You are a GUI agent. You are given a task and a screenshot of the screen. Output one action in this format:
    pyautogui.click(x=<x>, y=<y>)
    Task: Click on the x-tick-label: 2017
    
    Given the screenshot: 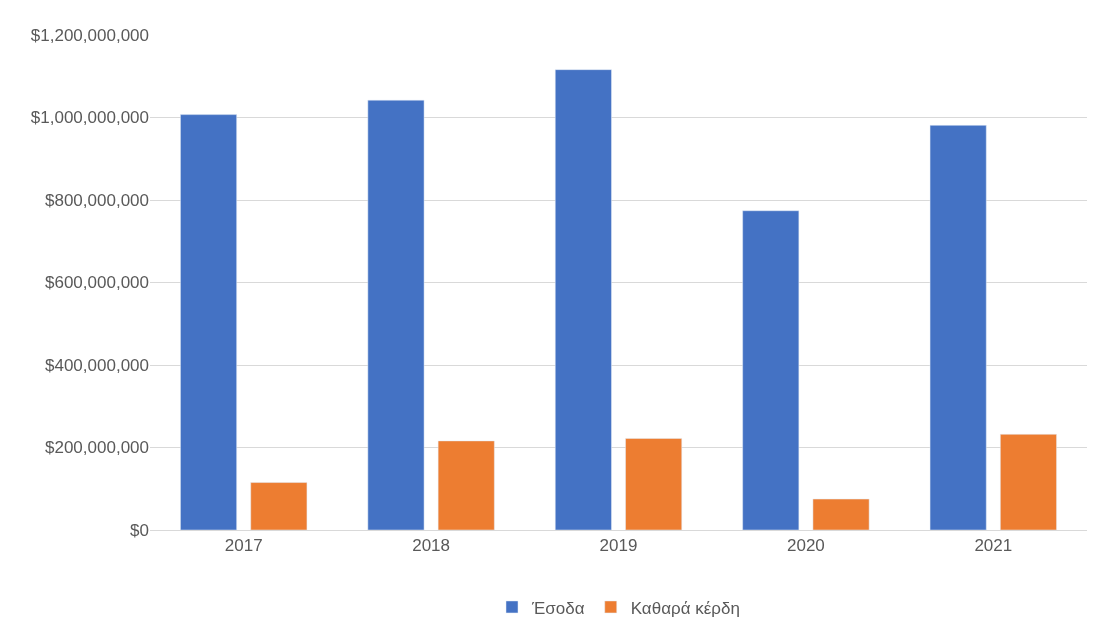 What is the action you would take?
    pyautogui.click(x=243, y=546)
    